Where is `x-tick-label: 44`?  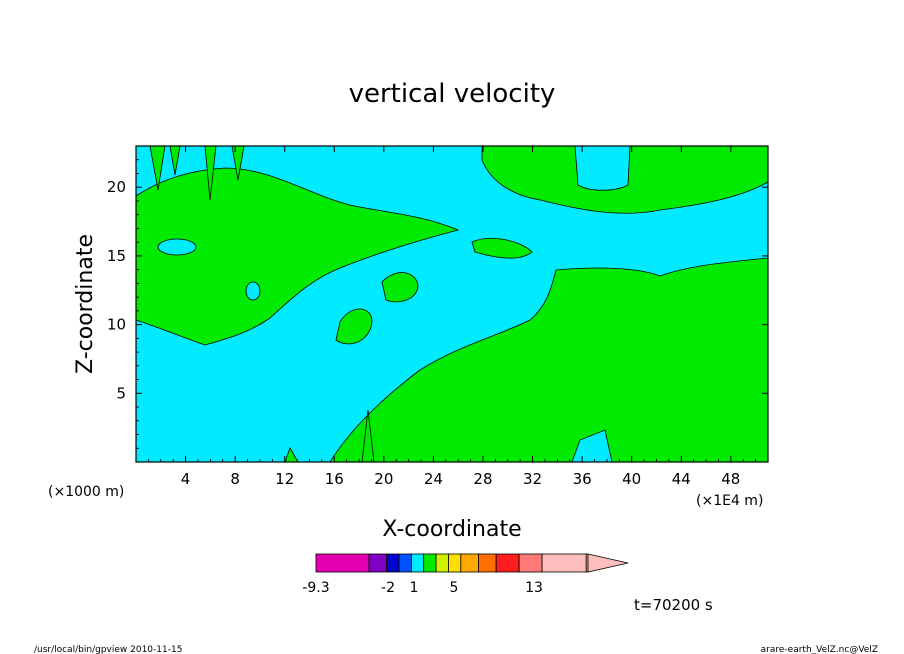
x-tick-label: 44 is located at coordinates (681, 479).